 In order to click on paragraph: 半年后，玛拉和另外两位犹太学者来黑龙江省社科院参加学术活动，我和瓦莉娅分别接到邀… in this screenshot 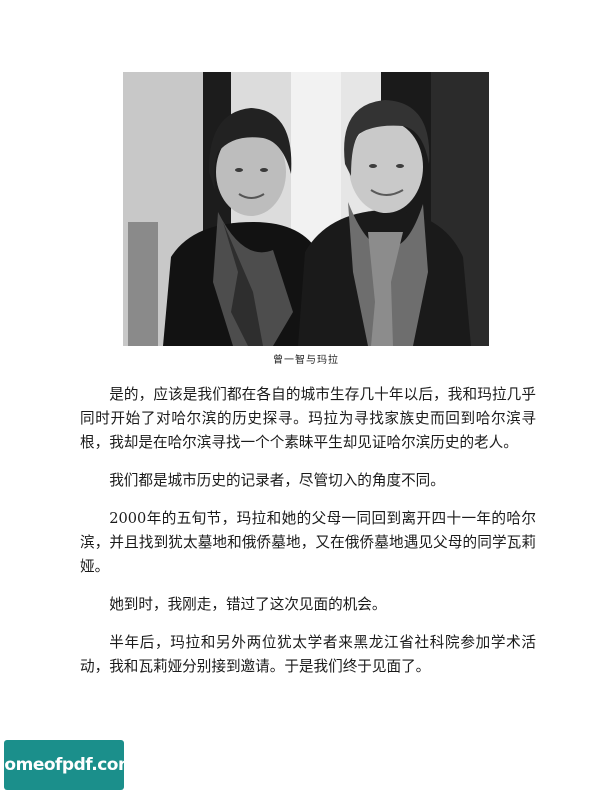, I will do `click(308, 654)`.